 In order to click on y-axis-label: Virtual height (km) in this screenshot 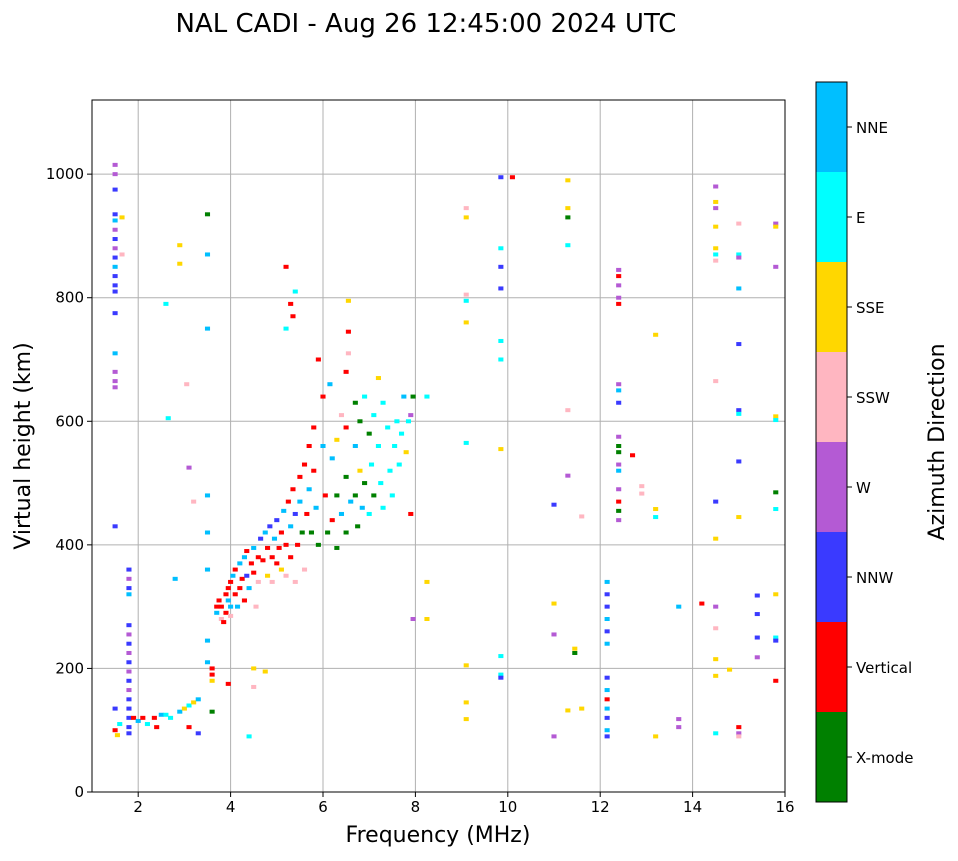, I will do `click(23, 445)`.